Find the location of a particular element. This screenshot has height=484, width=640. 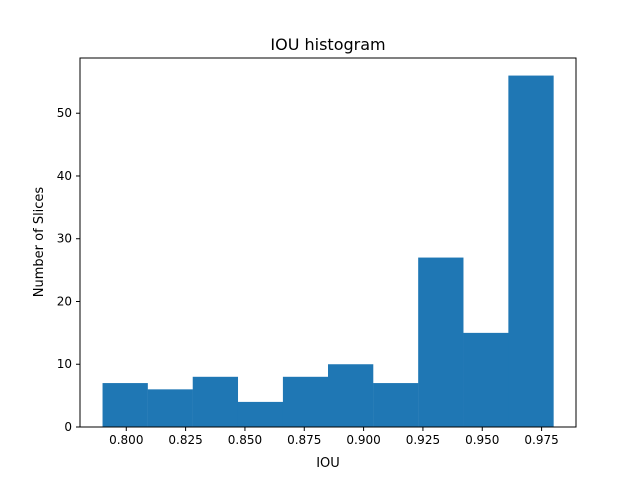

x-tick-label: 0.800 is located at coordinates (126, 440).